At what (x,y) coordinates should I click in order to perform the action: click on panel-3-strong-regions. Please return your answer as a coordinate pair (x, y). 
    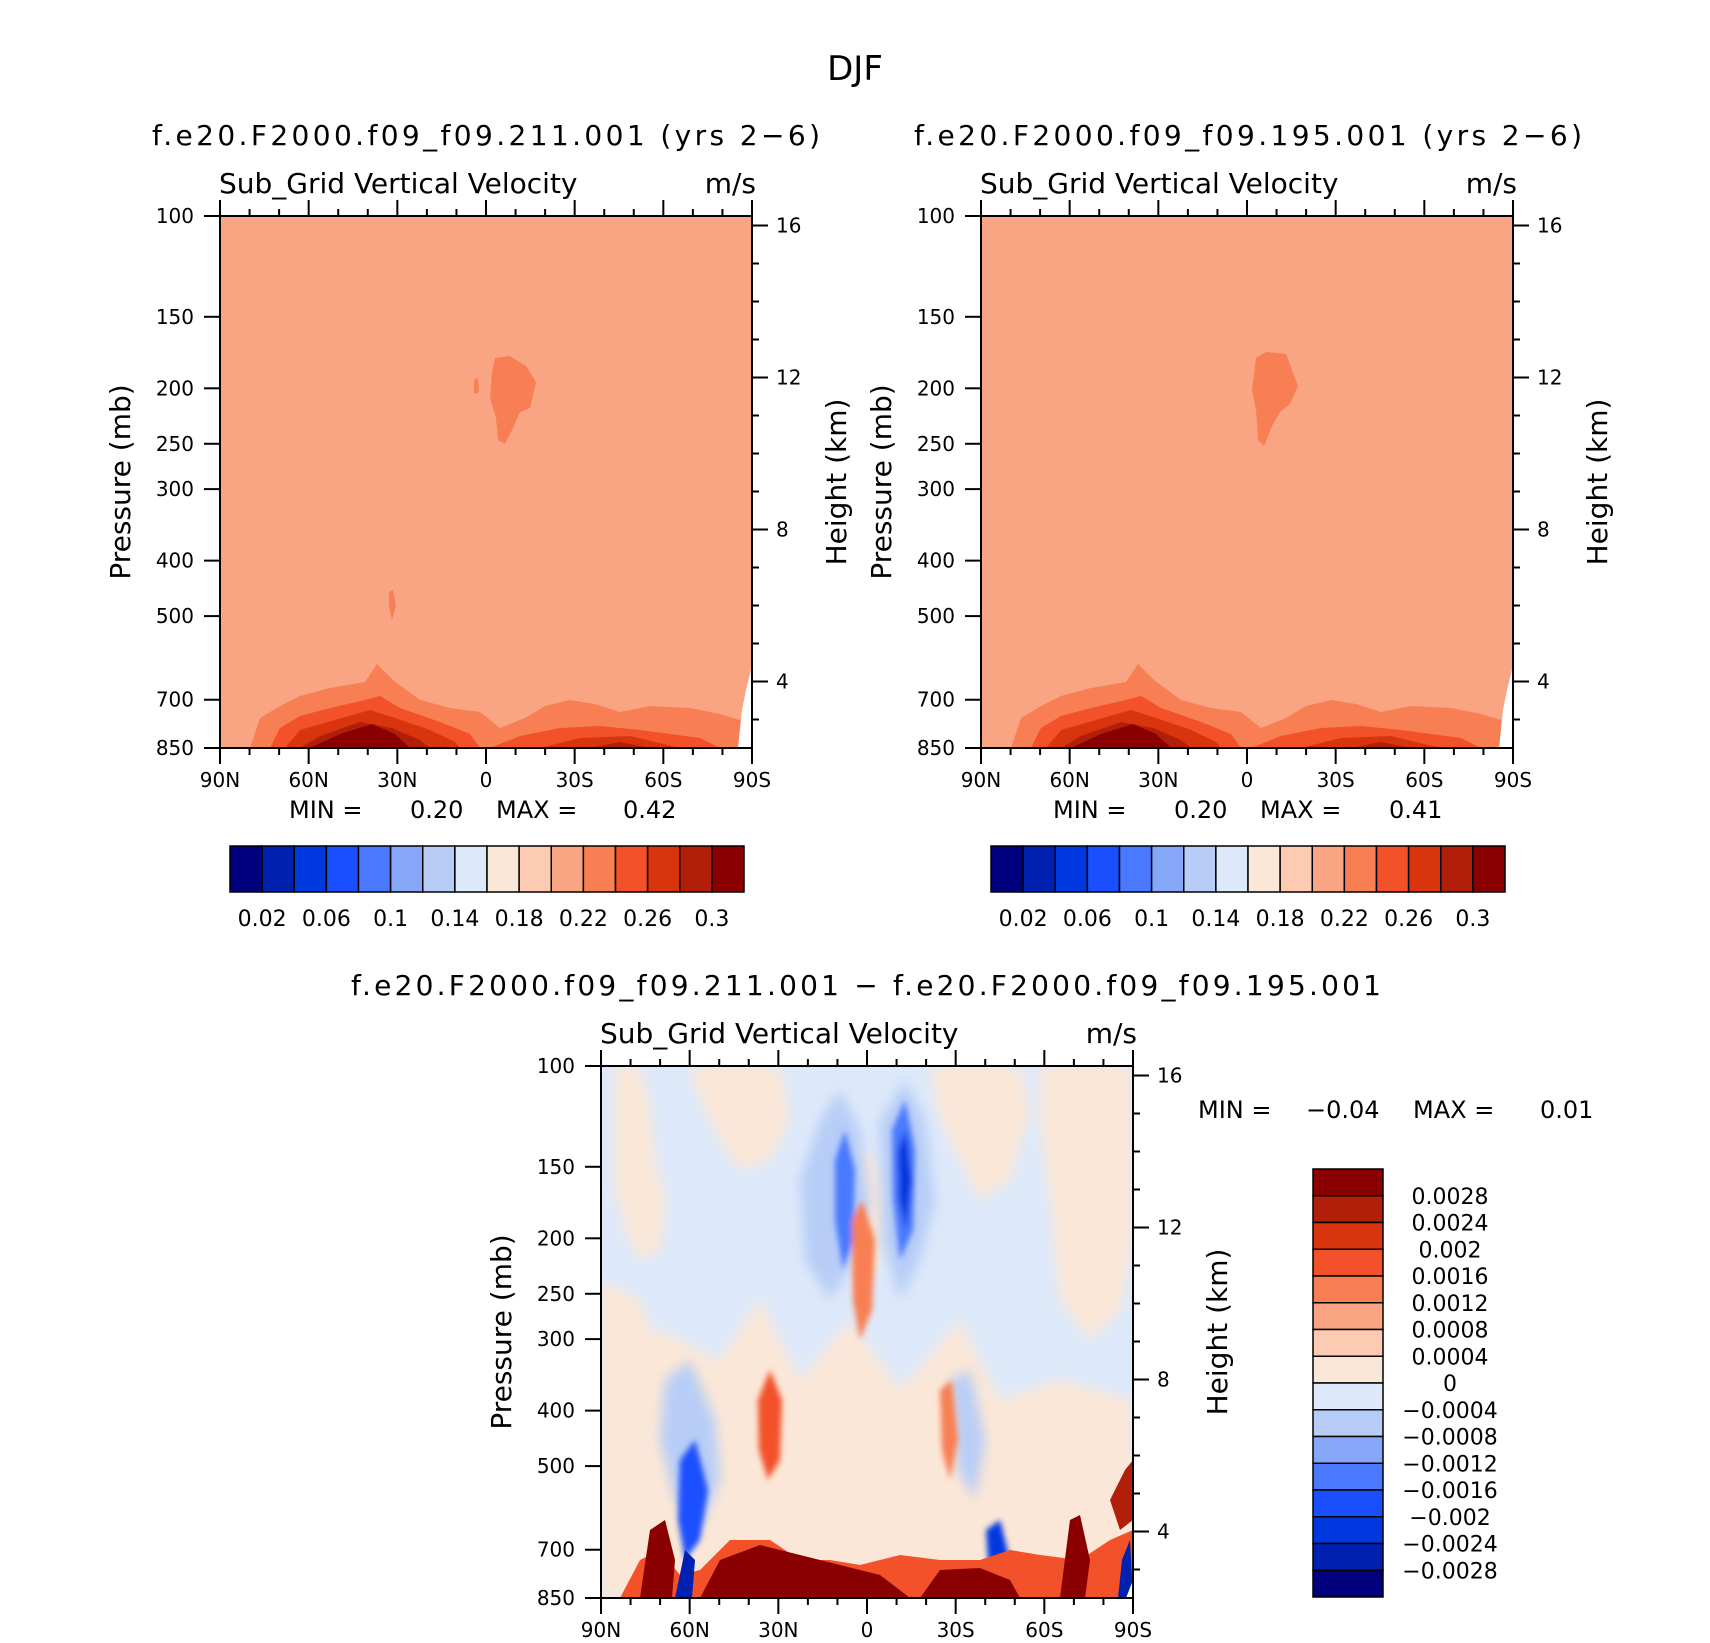
    Looking at the image, I should click on (844, 1340).